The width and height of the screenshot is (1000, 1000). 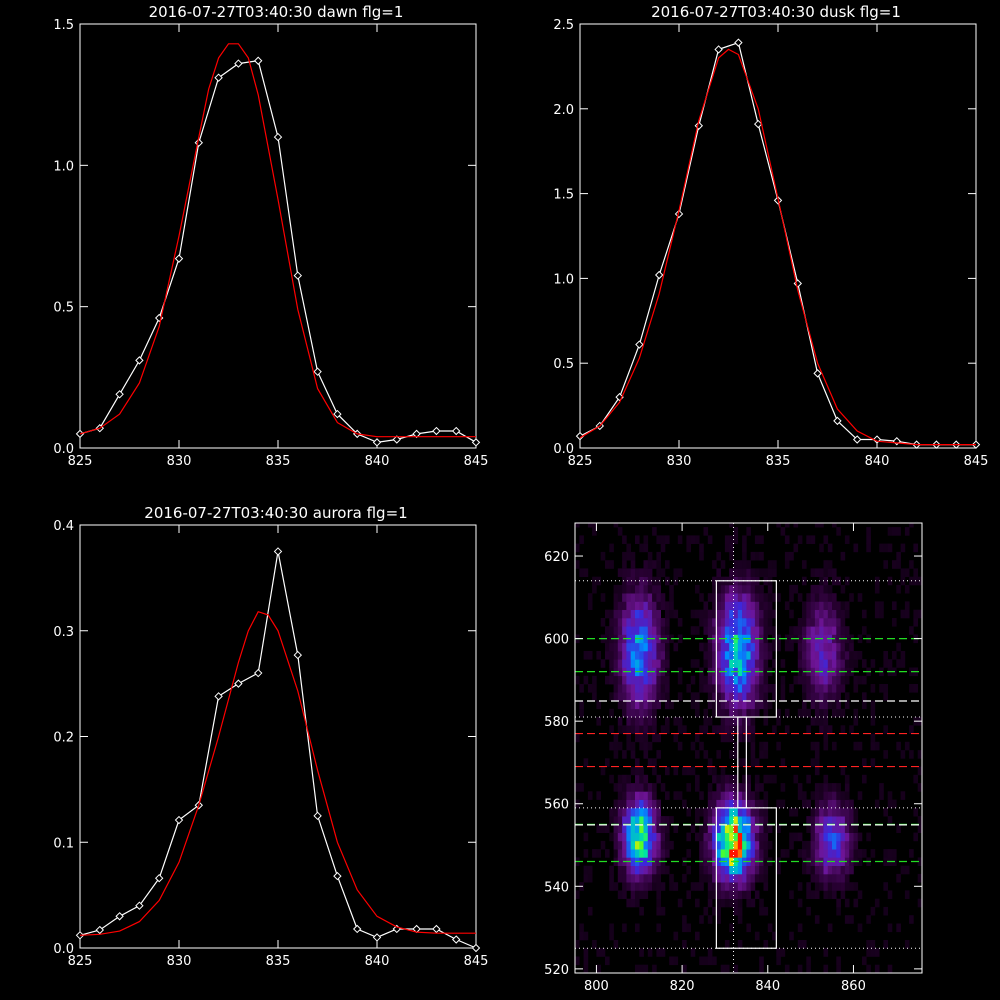 I want to click on dawn-ytick-label: 1.0, so click(x=63, y=166).